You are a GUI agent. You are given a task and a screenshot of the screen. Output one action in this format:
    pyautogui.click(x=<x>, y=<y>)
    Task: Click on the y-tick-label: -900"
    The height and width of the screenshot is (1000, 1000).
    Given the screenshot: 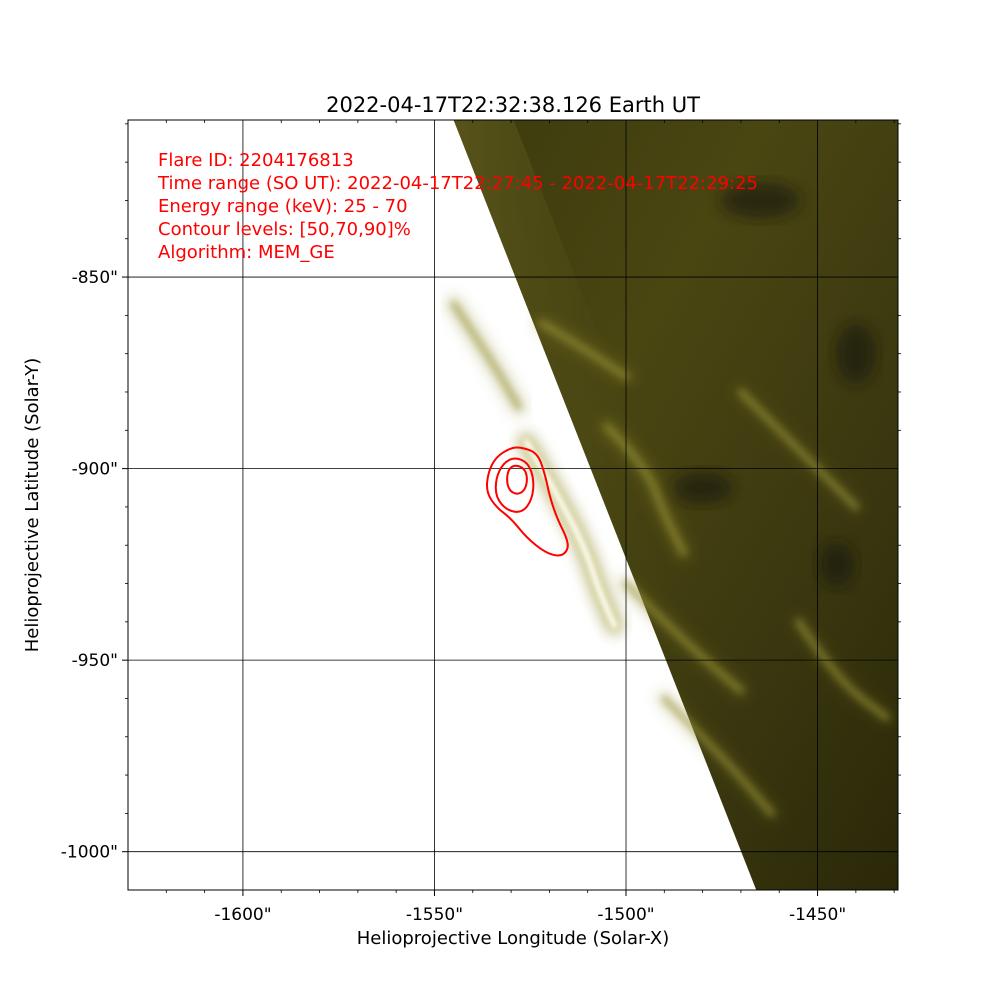 What is the action you would take?
    pyautogui.click(x=95, y=470)
    